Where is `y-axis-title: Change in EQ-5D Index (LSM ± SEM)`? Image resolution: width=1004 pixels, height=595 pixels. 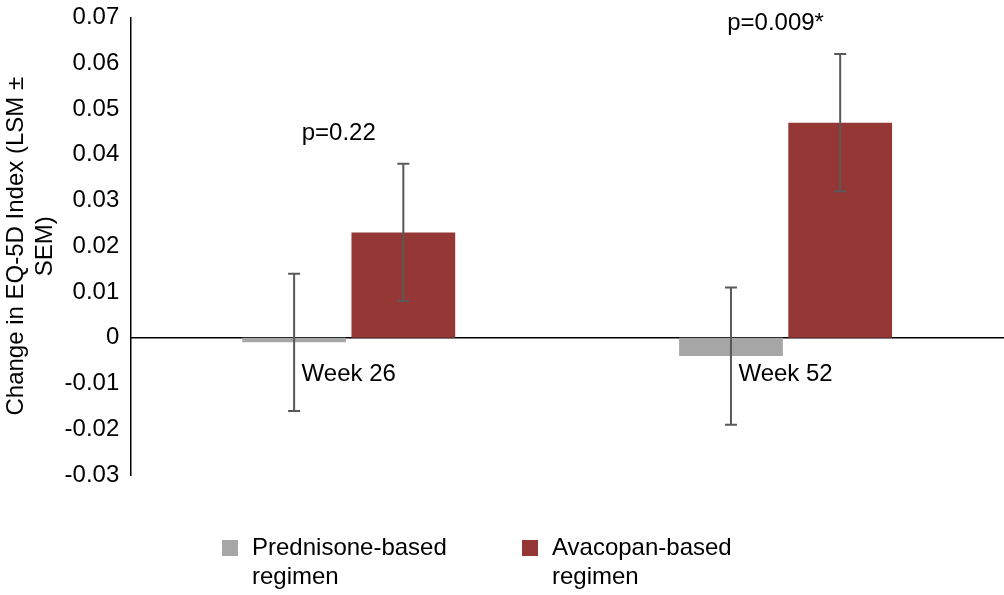 y-axis-title: Change in EQ-5D Index (LSM ± SEM) is located at coordinates (29, 246).